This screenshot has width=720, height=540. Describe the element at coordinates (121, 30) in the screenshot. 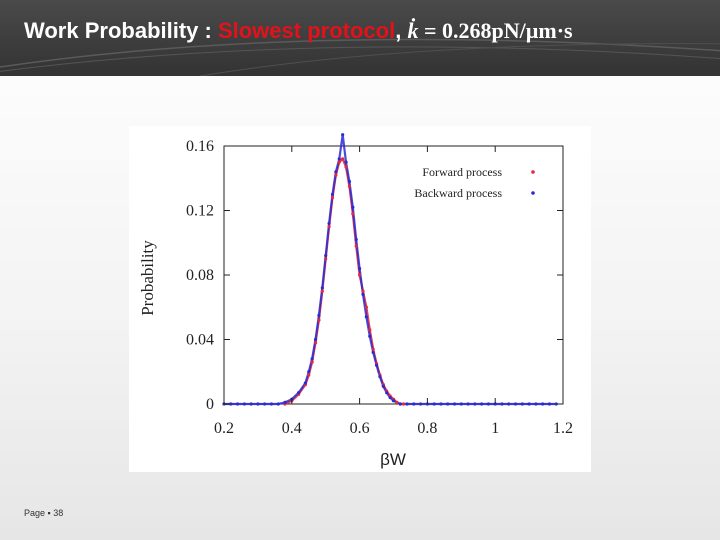

I see `title-prefix: Work Probability :` at that location.